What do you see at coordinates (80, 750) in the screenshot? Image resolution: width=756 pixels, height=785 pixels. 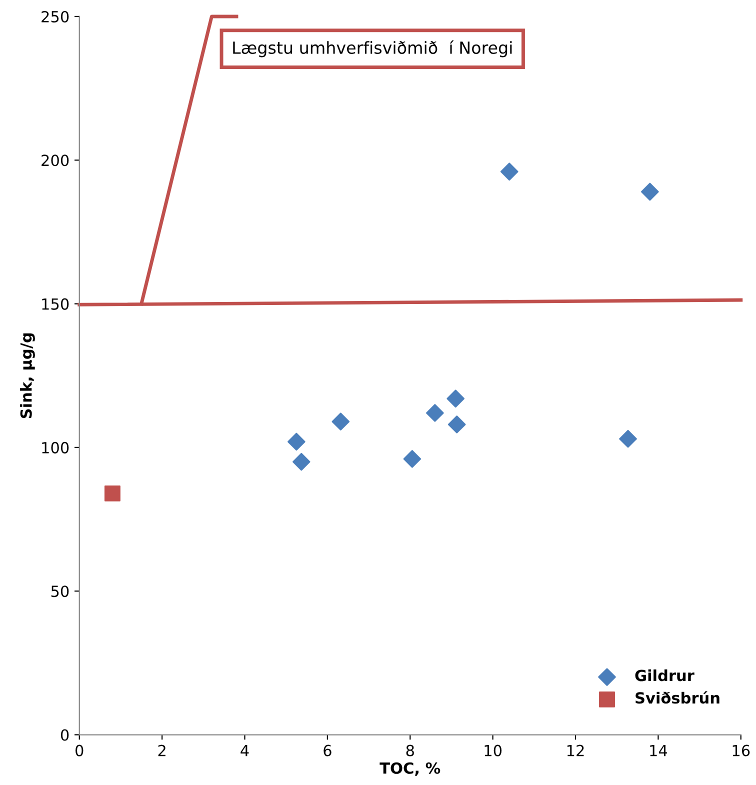 I see `x-tick-label: 0` at bounding box center [80, 750].